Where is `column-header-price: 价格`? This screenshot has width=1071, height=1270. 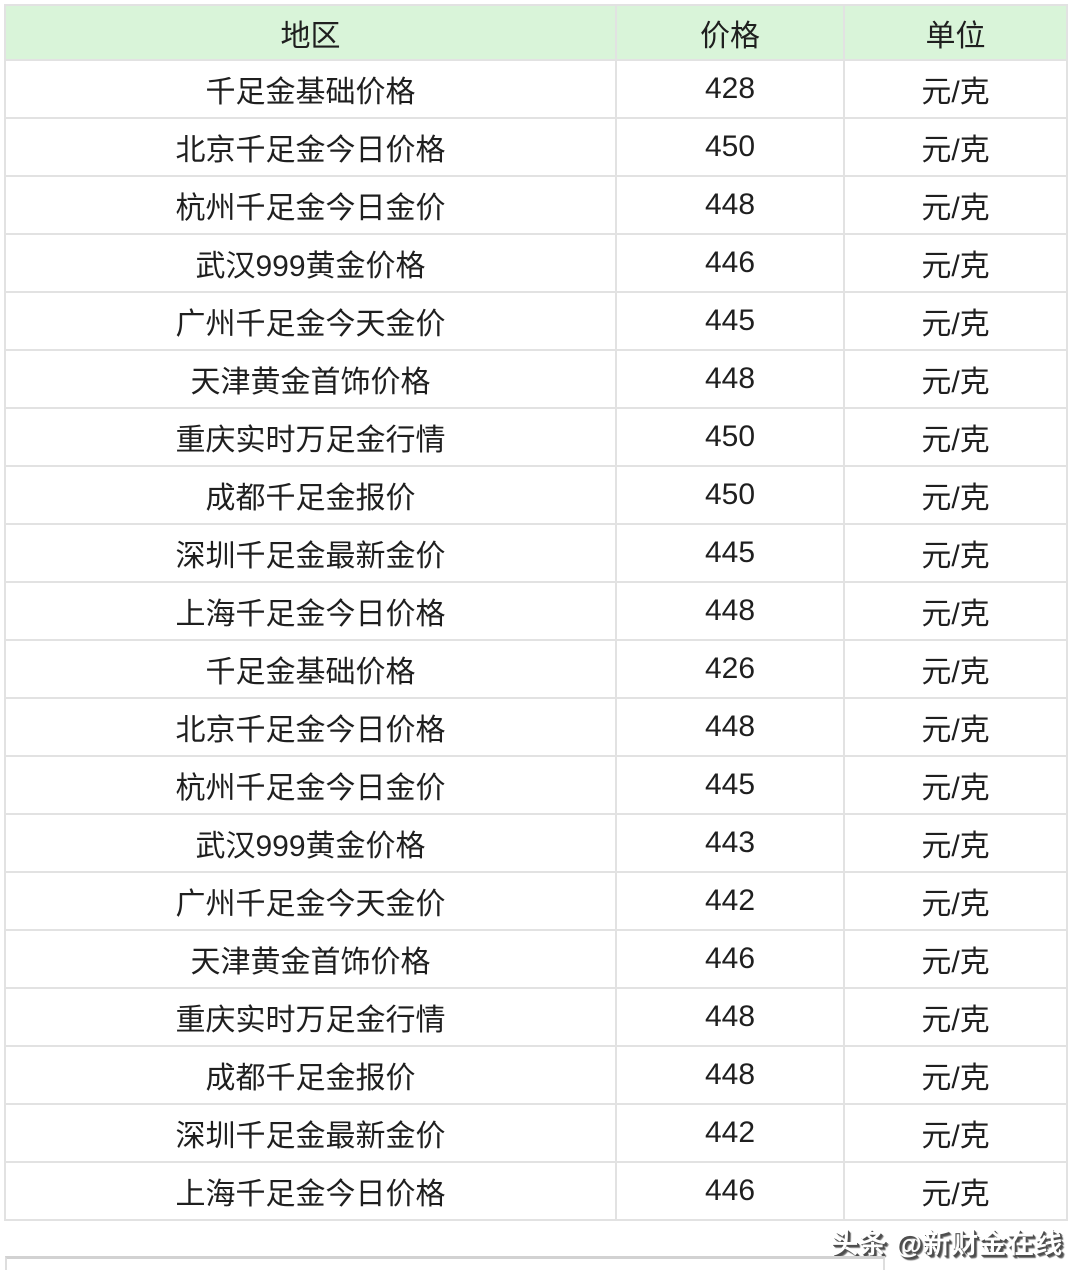 column-header-price: 价格 is located at coordinates (730, 32).